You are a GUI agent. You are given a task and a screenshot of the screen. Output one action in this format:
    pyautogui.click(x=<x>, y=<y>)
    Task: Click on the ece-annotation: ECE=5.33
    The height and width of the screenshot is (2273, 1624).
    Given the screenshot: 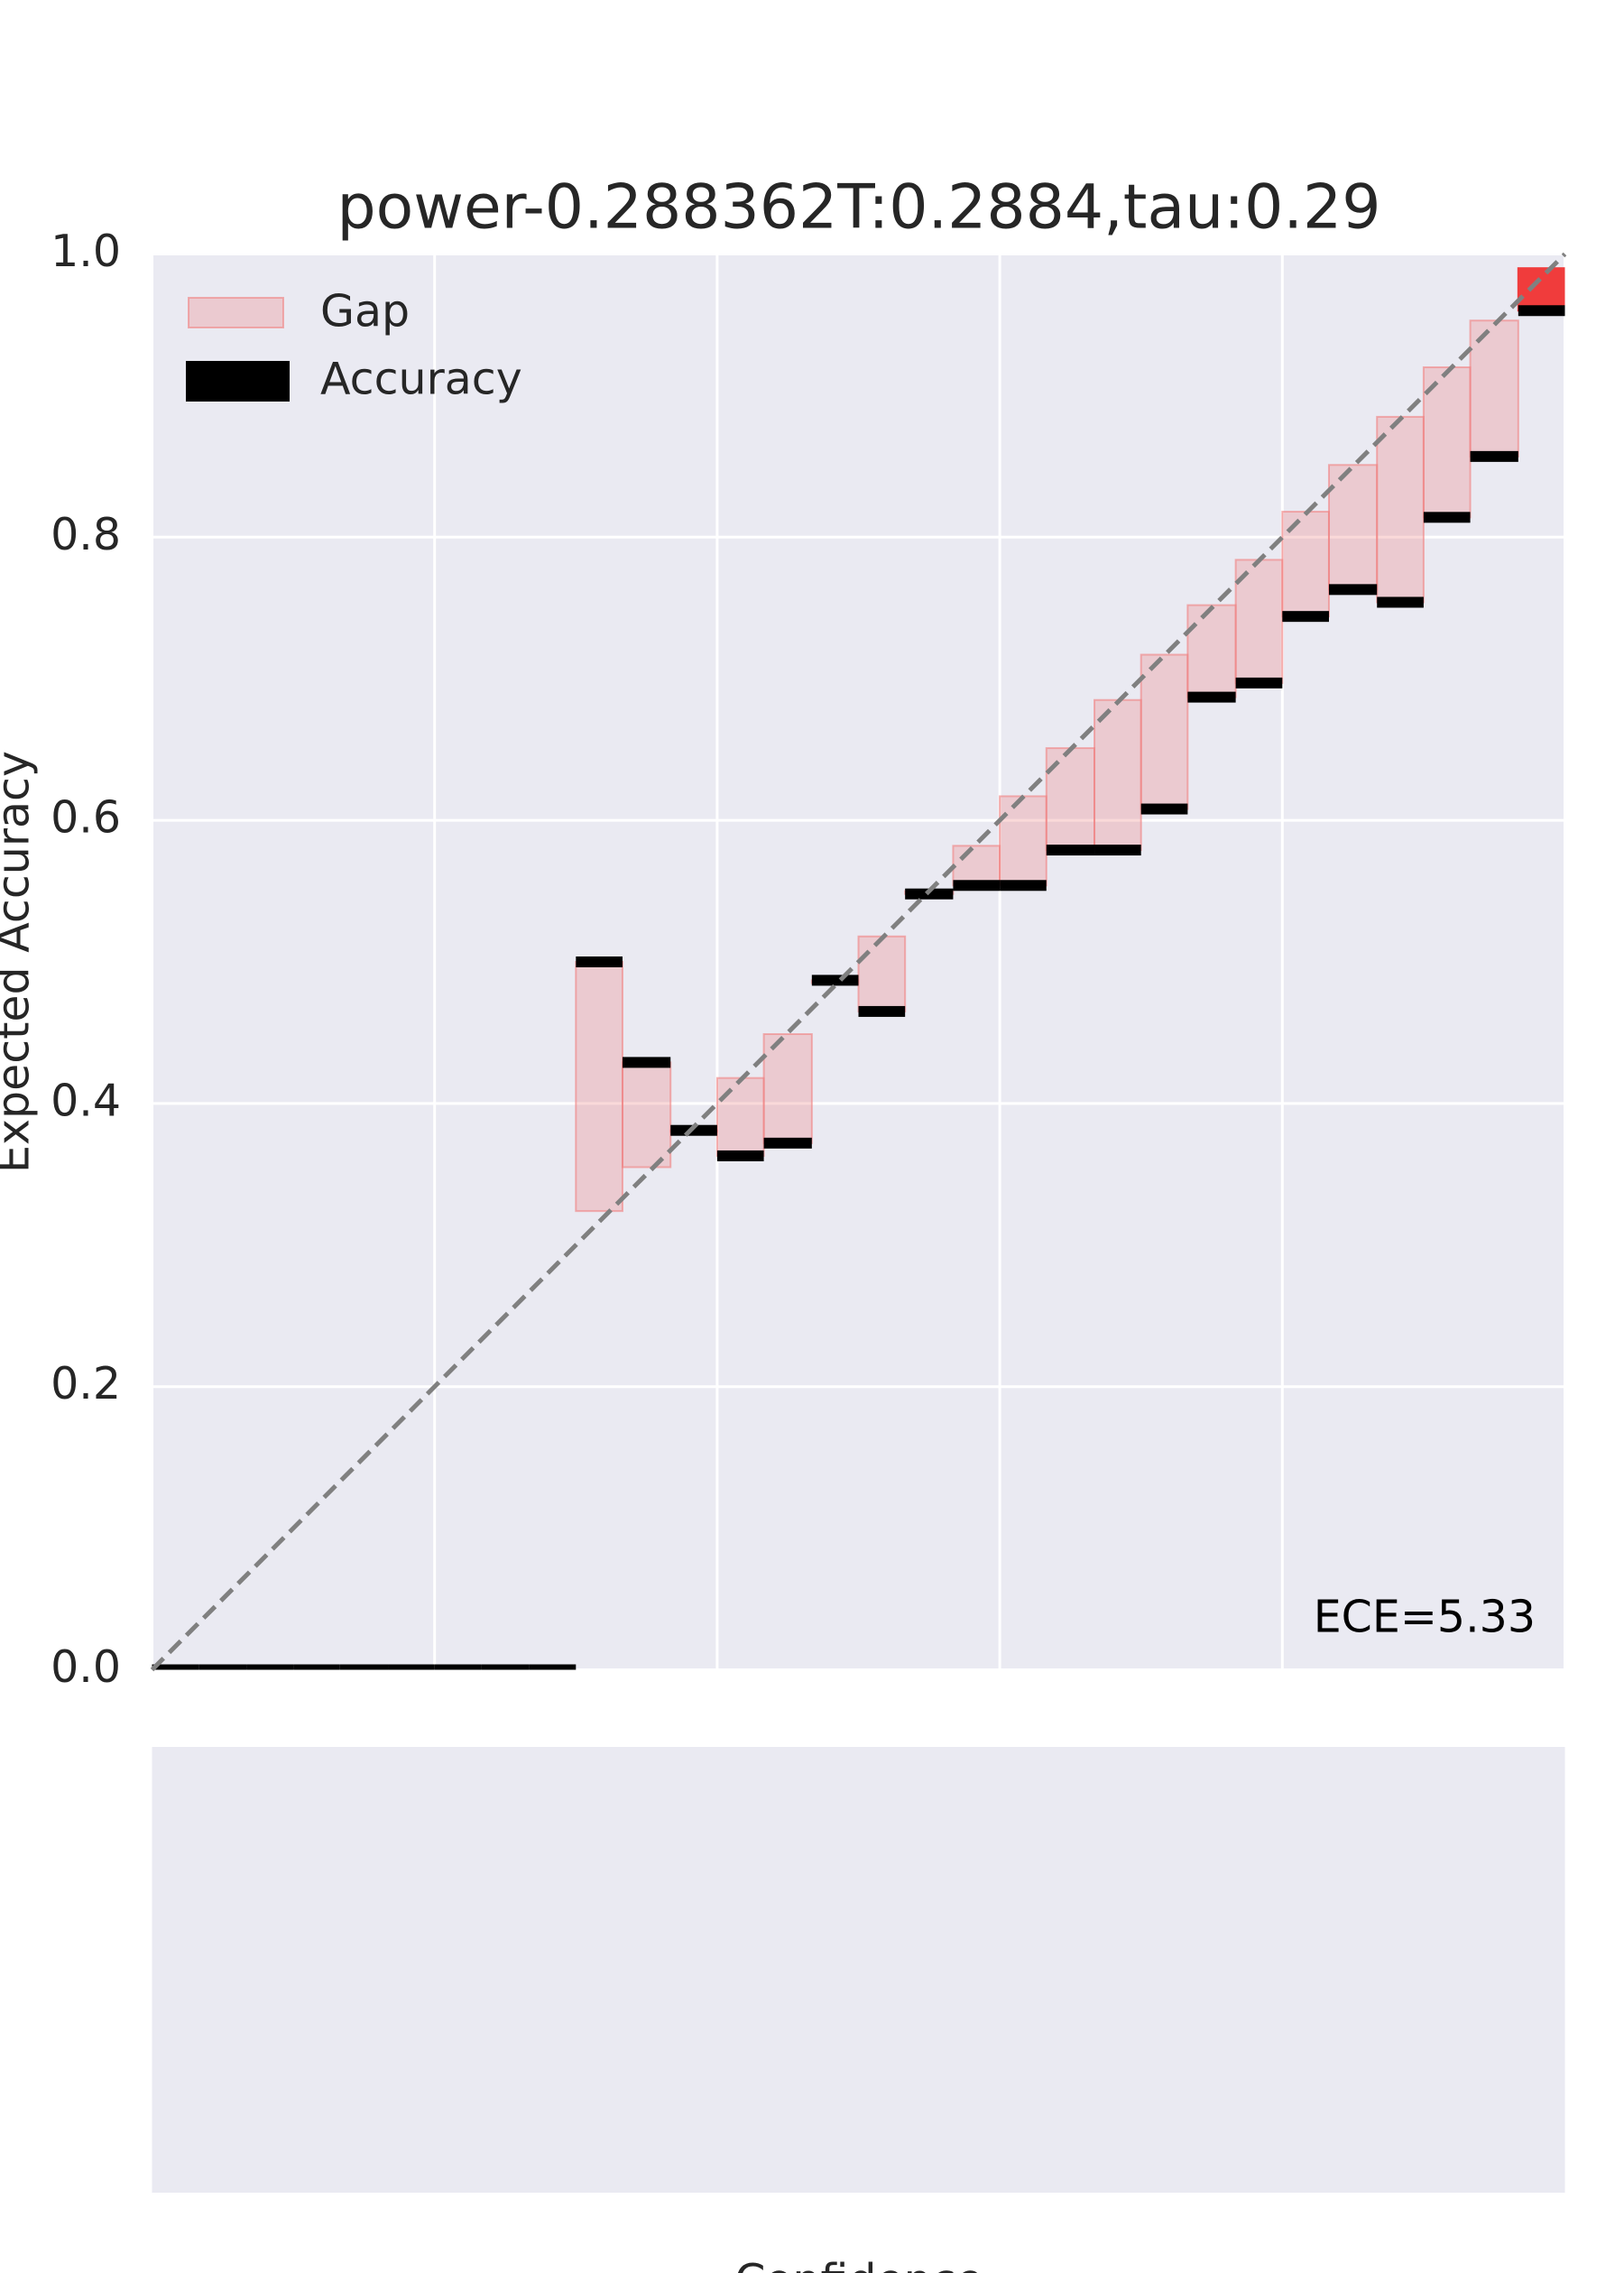 What is the action you would take?
    pyautogui.click(x=1425, y=1617)
    